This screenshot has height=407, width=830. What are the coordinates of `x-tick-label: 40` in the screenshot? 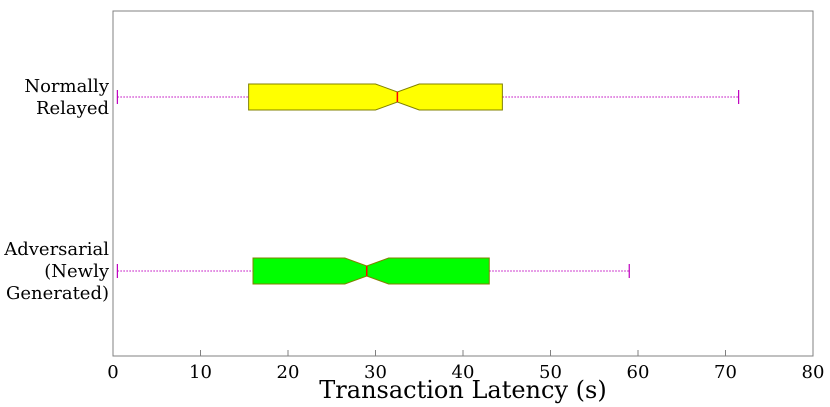 It's located at (463, 372).